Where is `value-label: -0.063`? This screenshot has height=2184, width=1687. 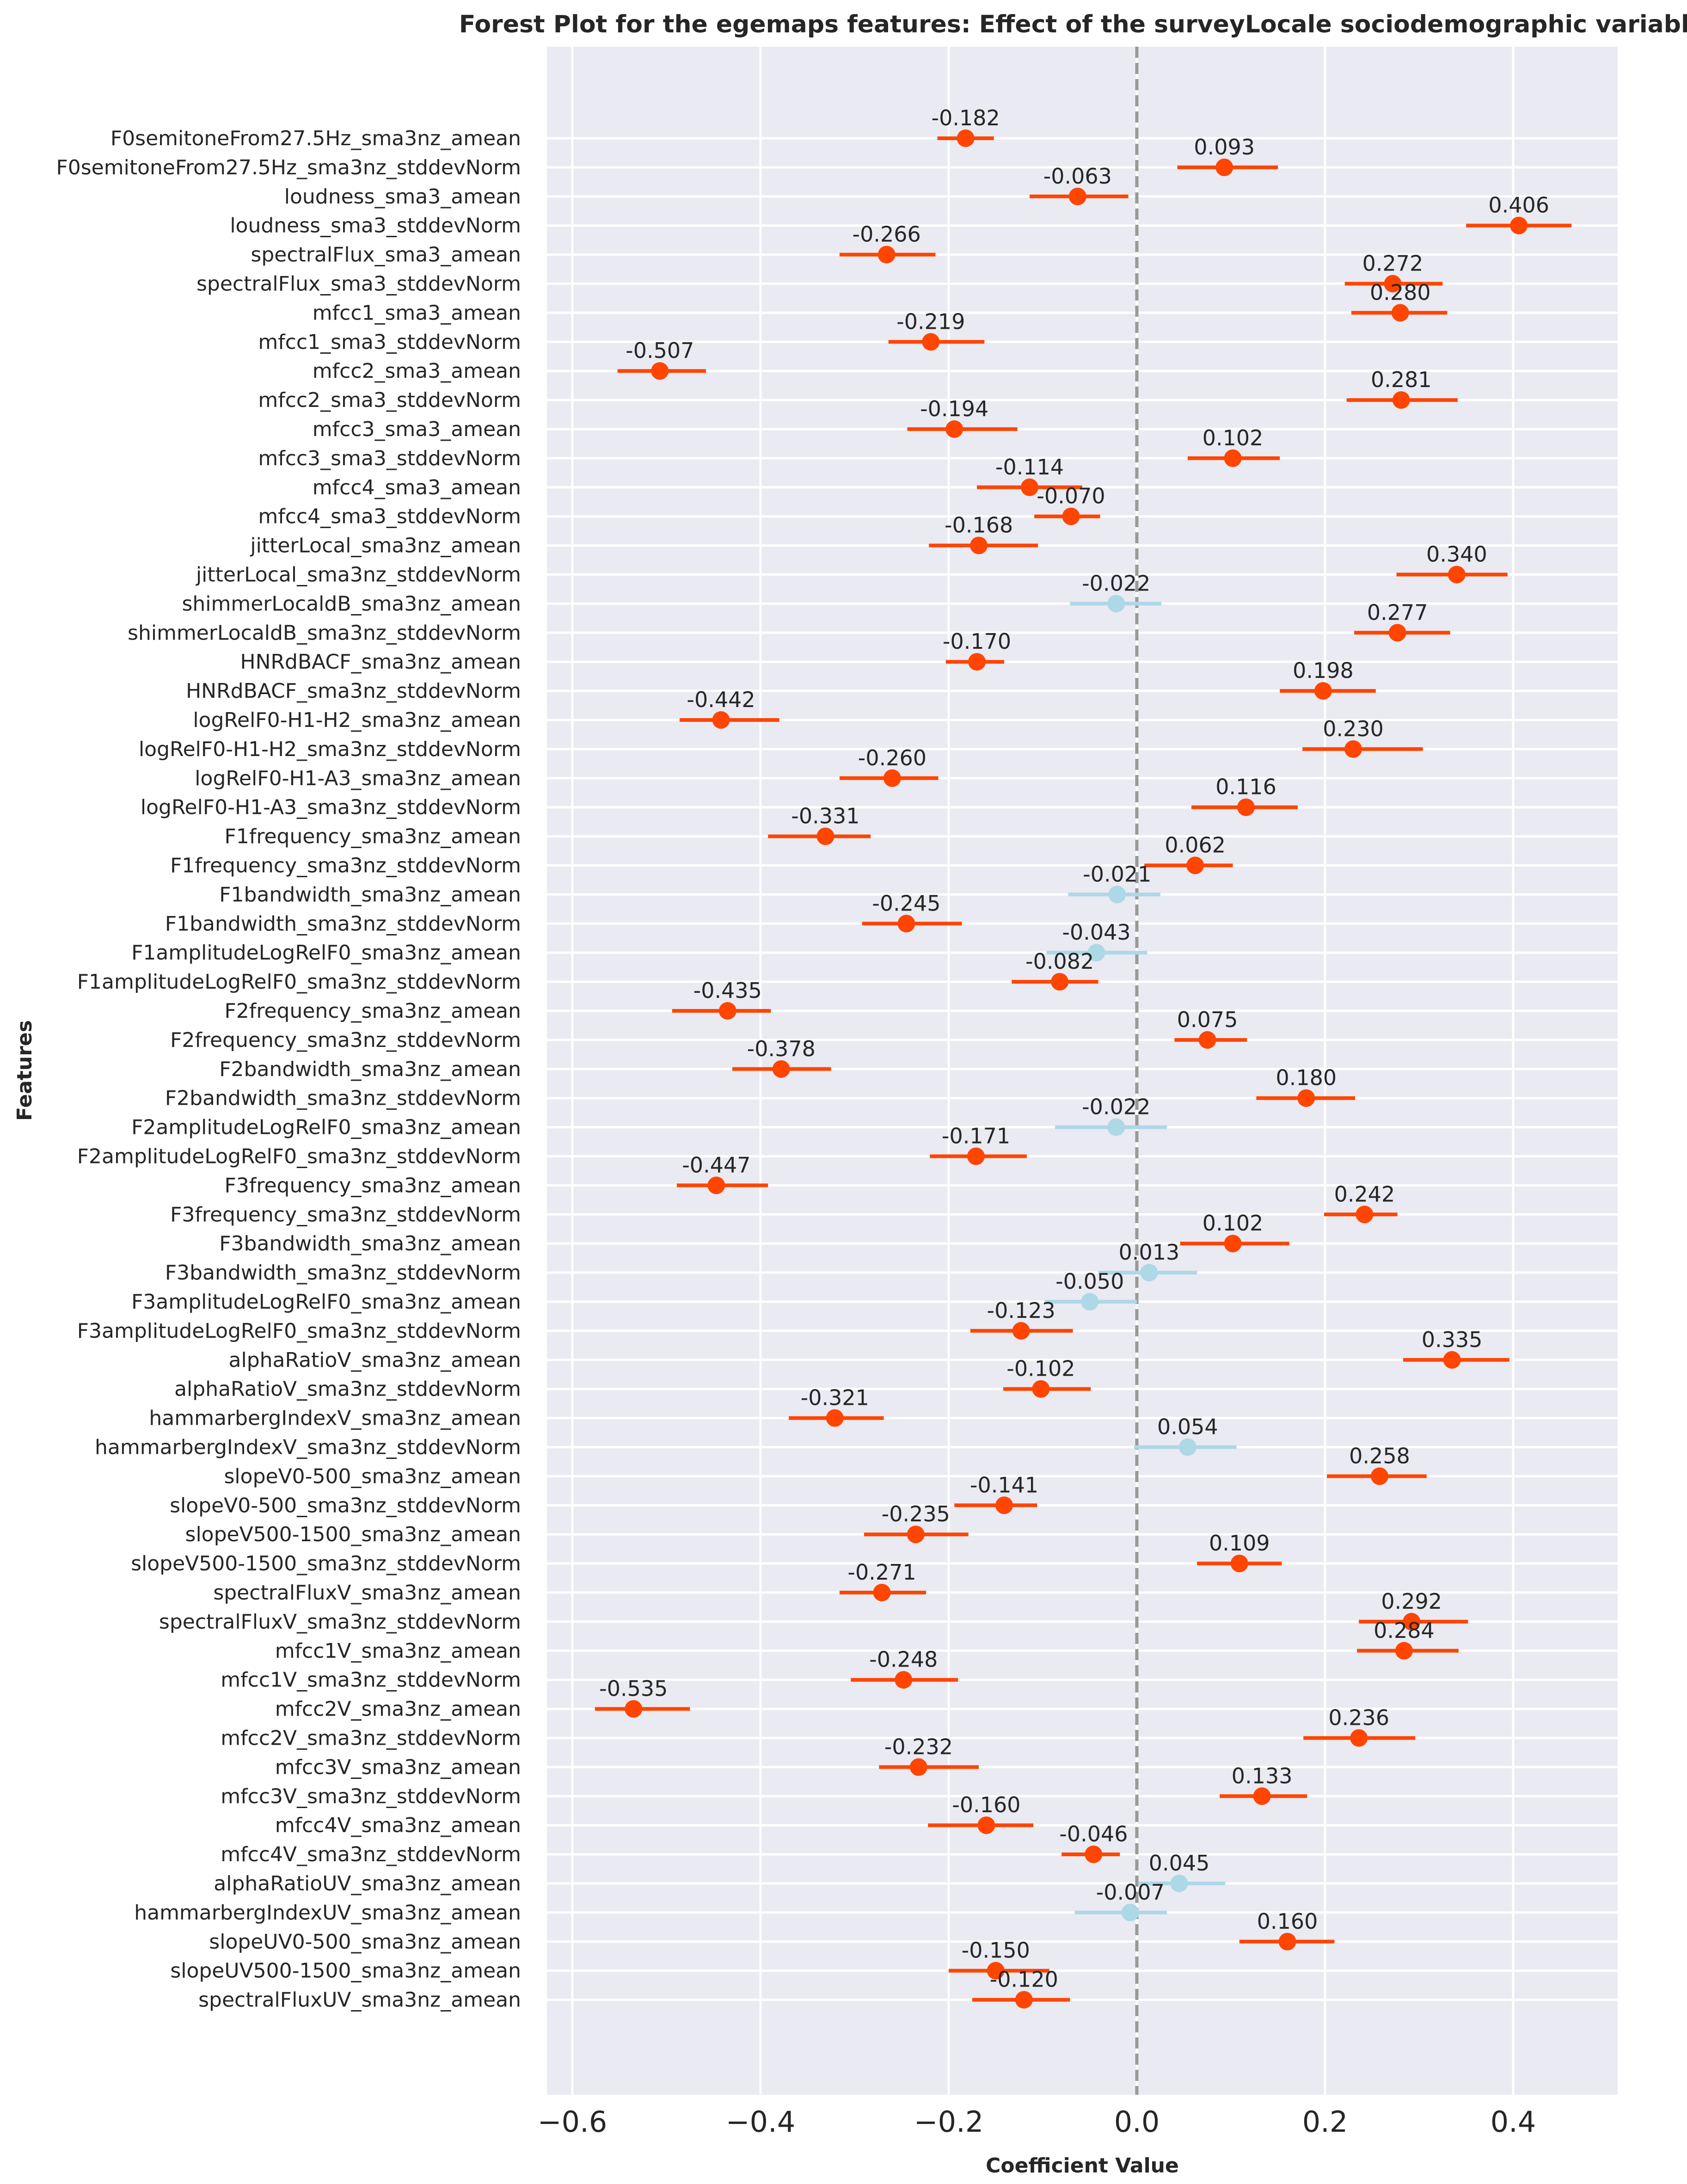
value-label: -0.063 is located at coordinates (1077, 176).